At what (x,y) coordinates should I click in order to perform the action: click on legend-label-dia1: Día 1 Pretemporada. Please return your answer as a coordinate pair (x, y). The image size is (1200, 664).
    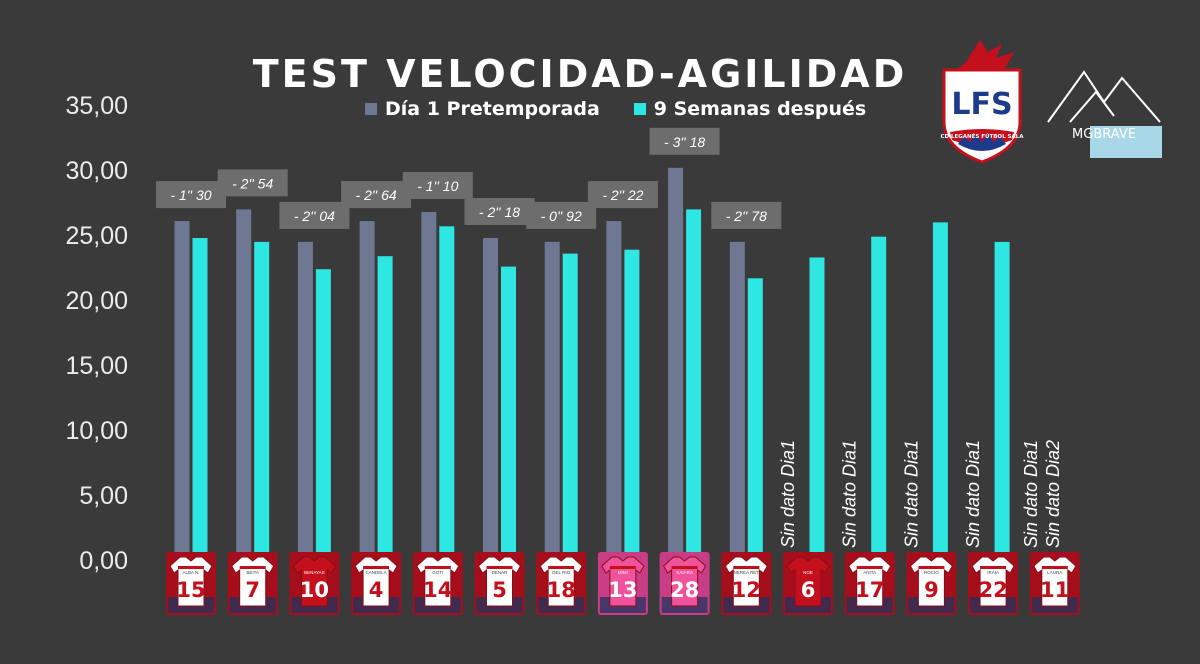
    Looking at the image, I should click on (492, 109).